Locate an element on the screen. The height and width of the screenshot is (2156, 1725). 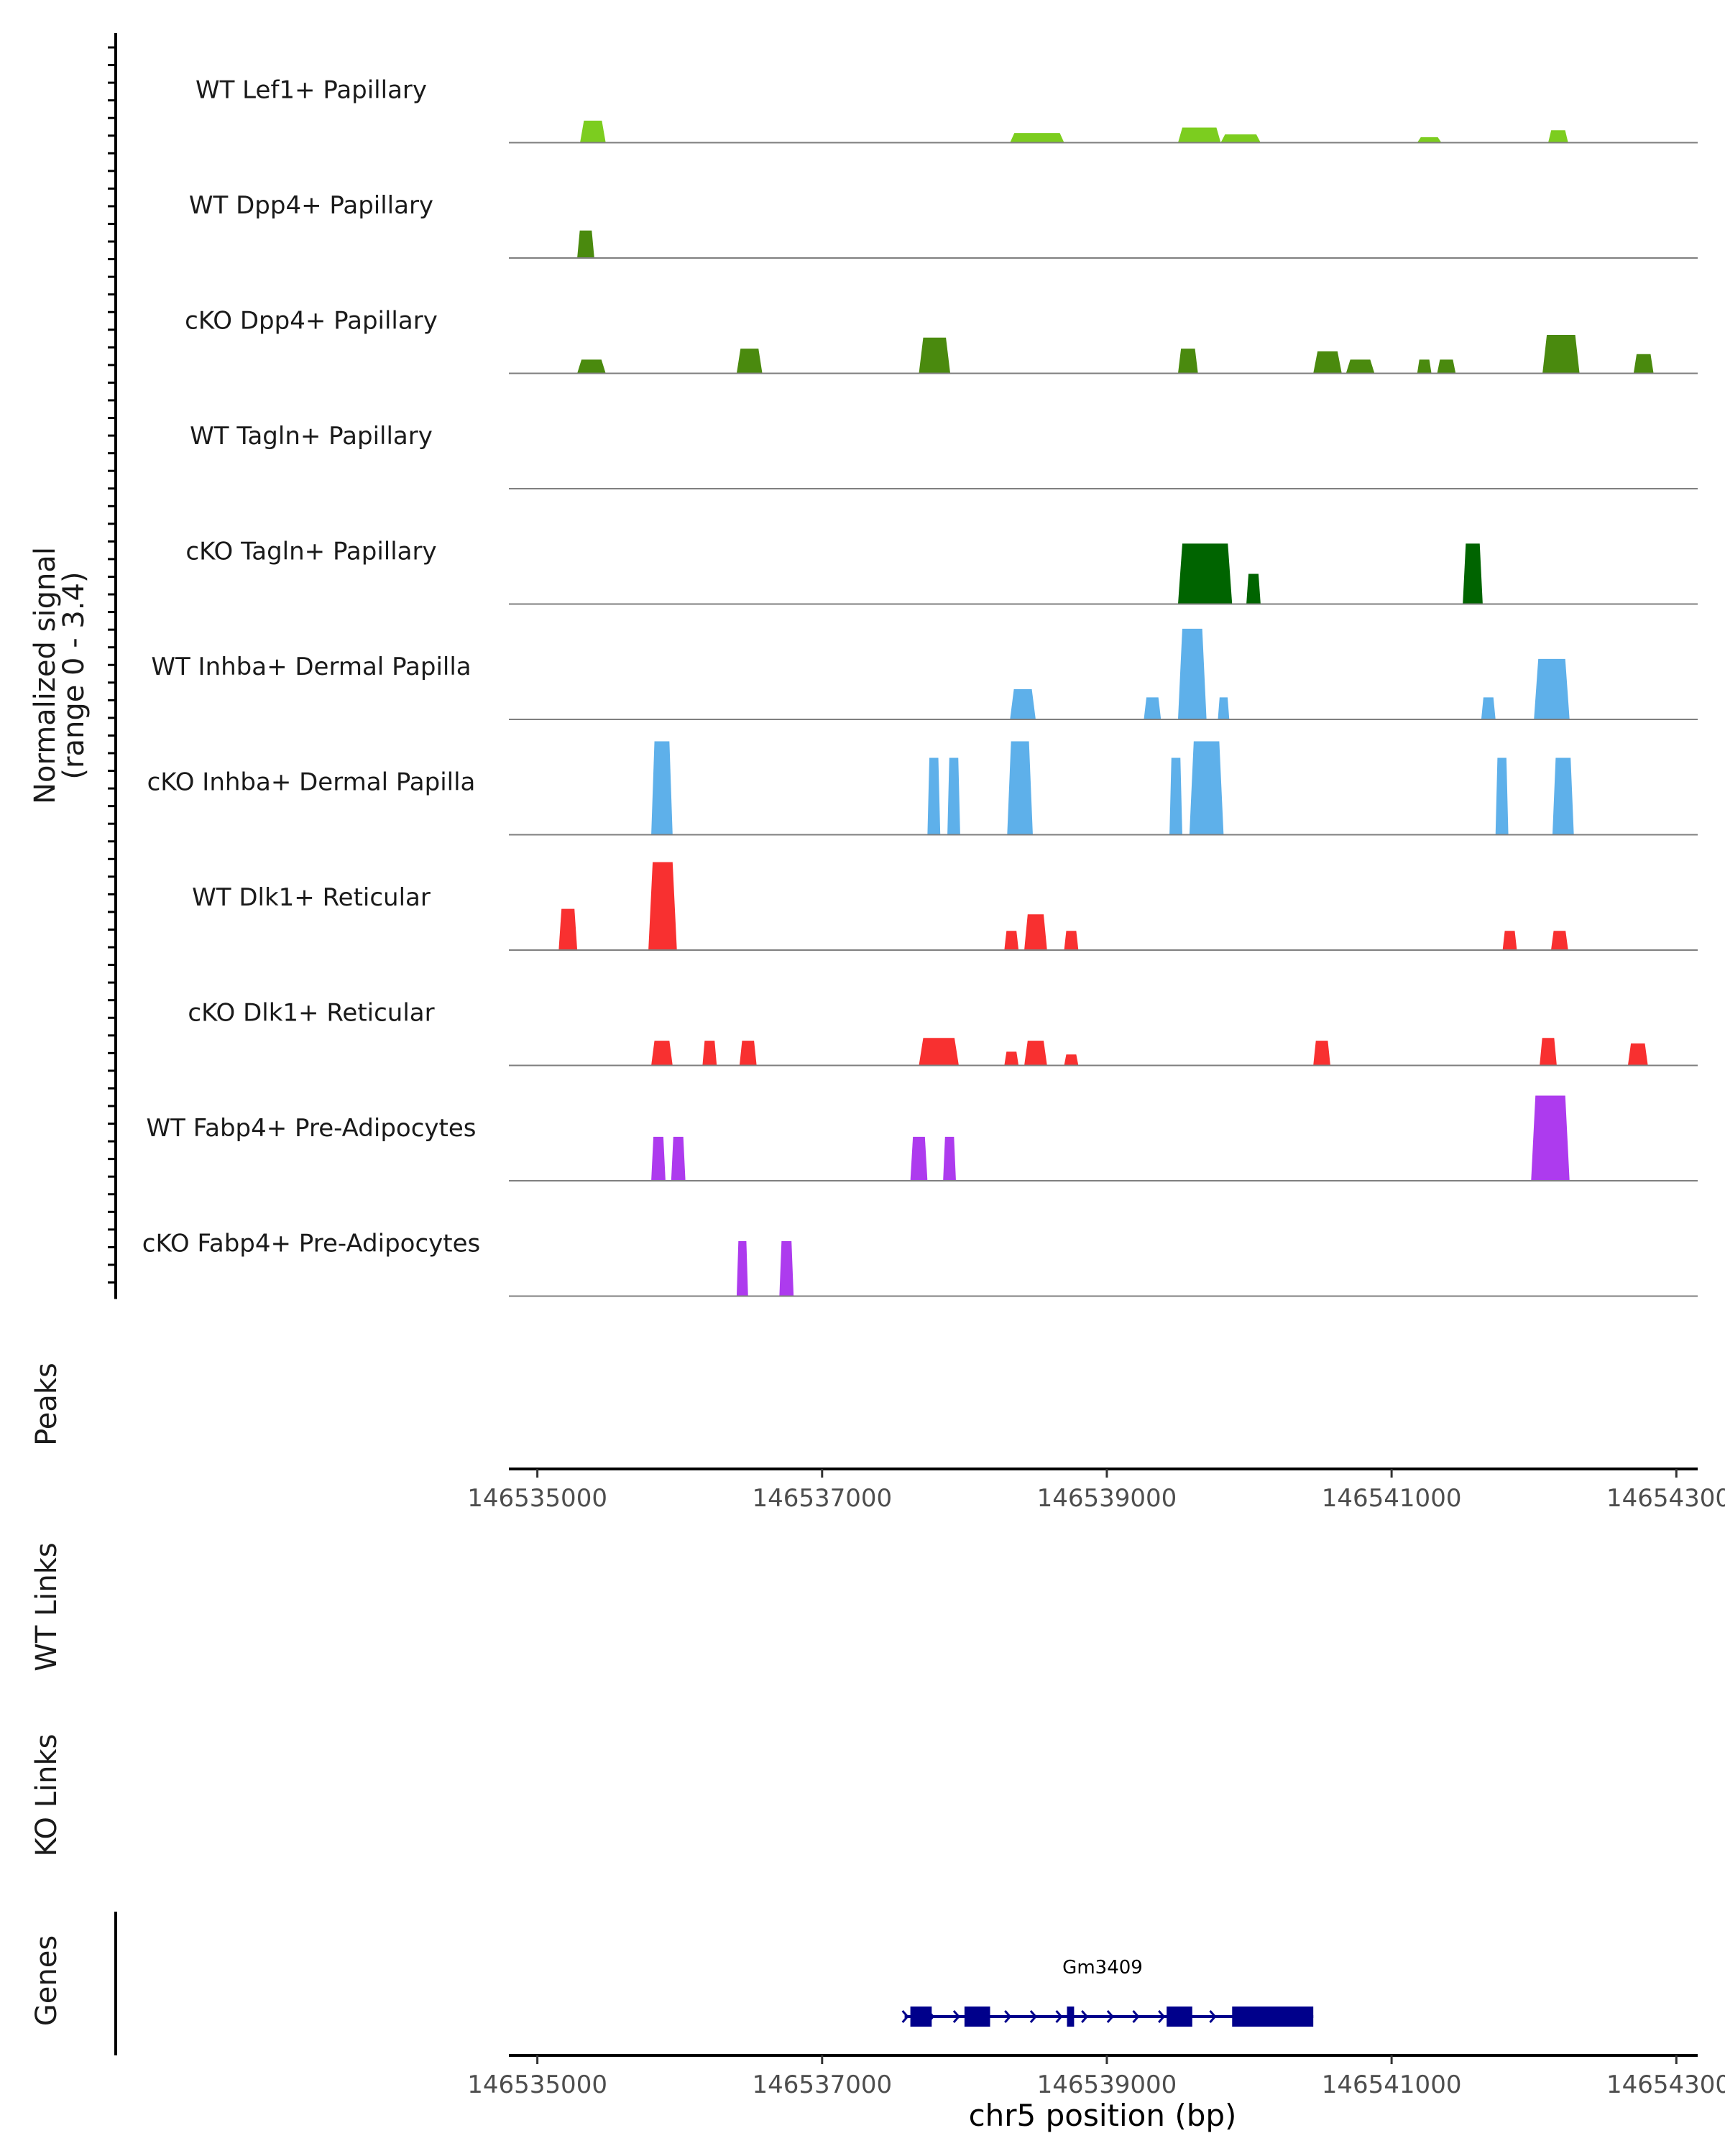
track-2: WT Dpp4+ Papillary is located at coordinates (943, 225).